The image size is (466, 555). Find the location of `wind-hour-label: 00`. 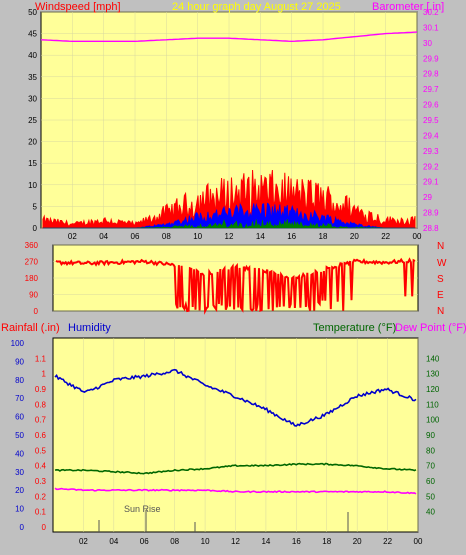

wind-hour-label: 00 is located at coordinates (417, 236).